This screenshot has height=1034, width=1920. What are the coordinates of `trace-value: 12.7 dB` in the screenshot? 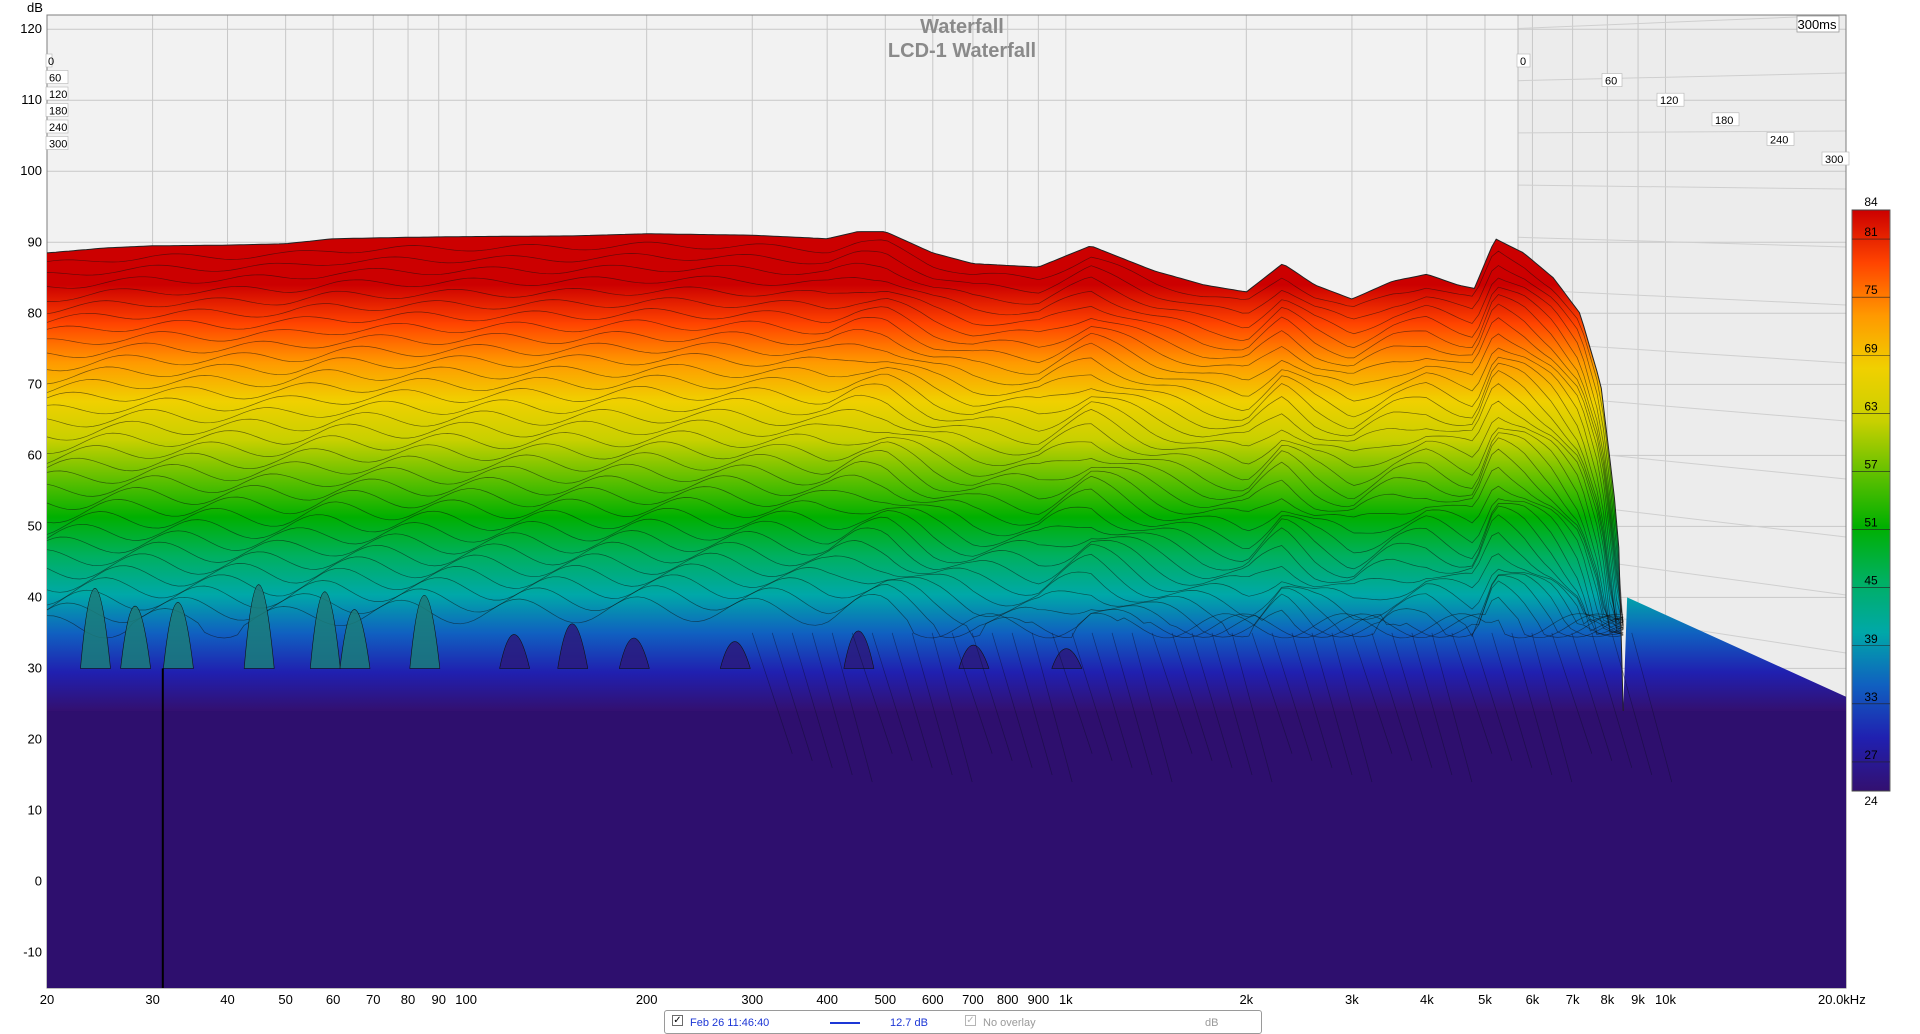 It's located at (909, 1023).